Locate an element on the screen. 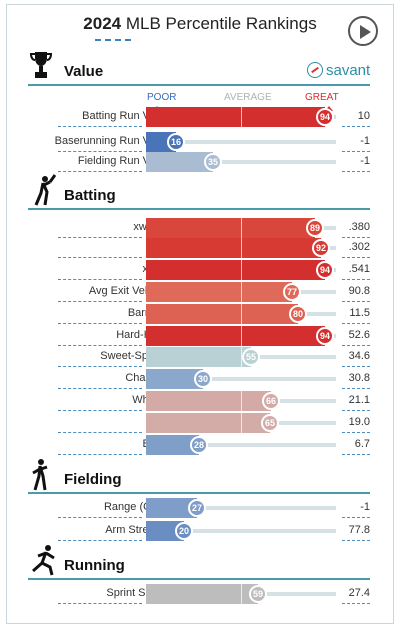 Image resolution: width=400 pixels, height=631 pixels. metric-row: Hard-Hit % 94 52.6 is located at coordinates (199, 336).